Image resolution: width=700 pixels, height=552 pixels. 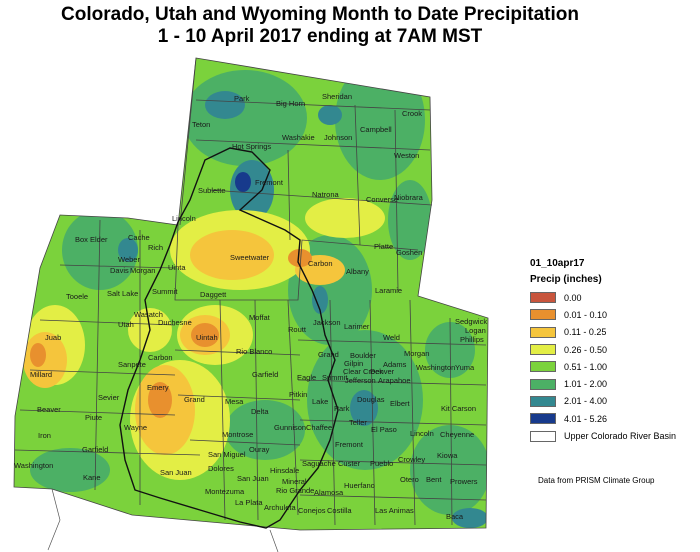 I want to click on county-label-sweetwater: Sweetwater, so click(x=250, y=257).